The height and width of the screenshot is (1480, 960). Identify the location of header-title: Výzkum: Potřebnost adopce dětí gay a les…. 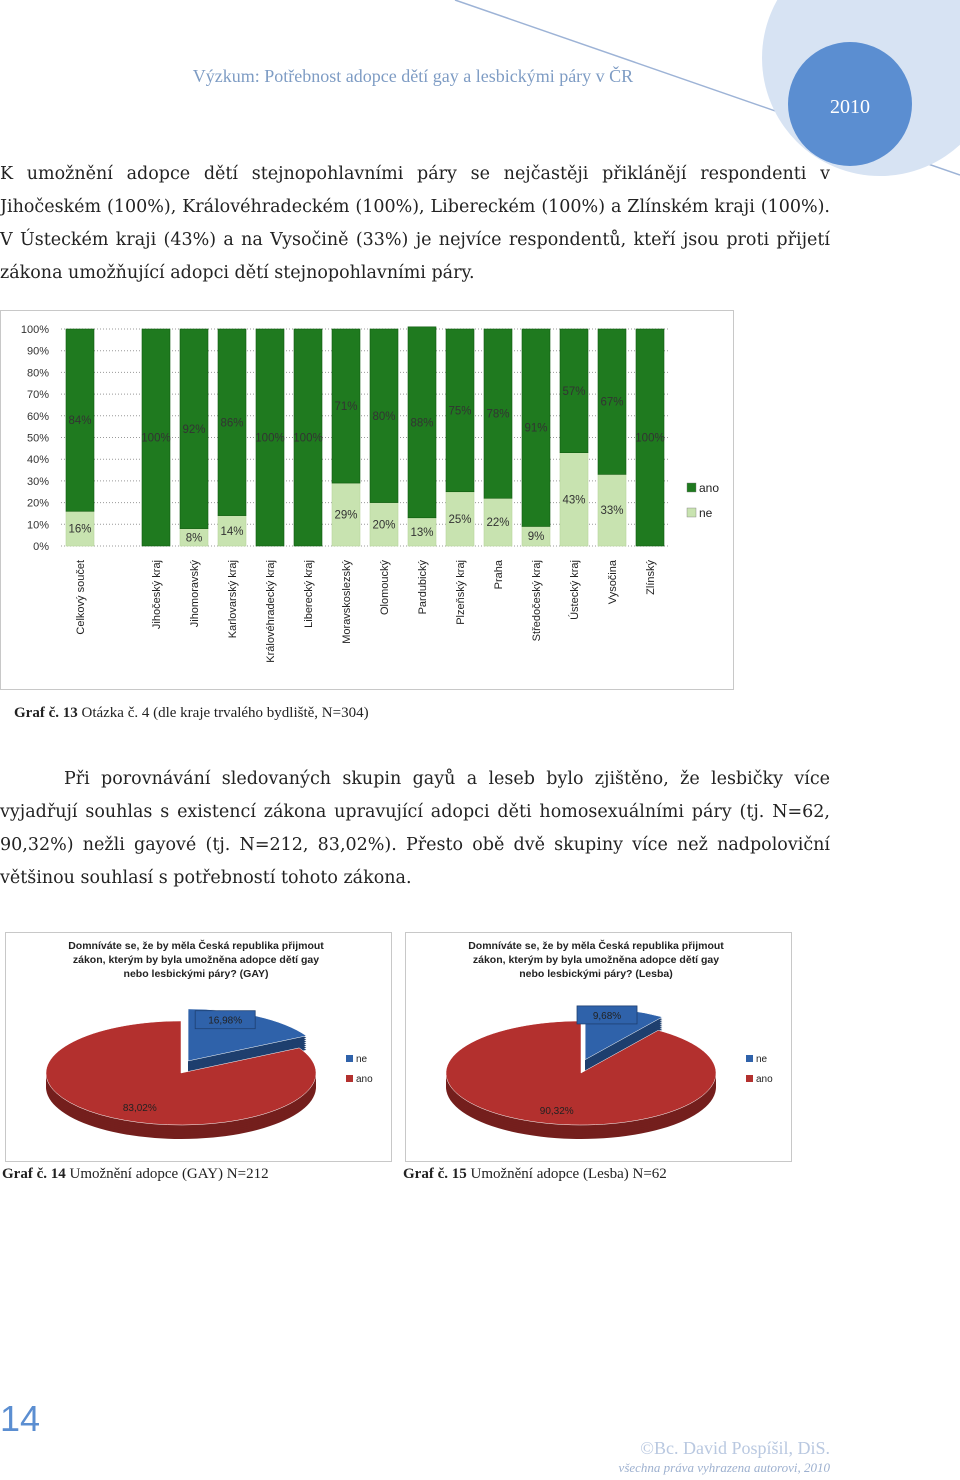
(413, 75).